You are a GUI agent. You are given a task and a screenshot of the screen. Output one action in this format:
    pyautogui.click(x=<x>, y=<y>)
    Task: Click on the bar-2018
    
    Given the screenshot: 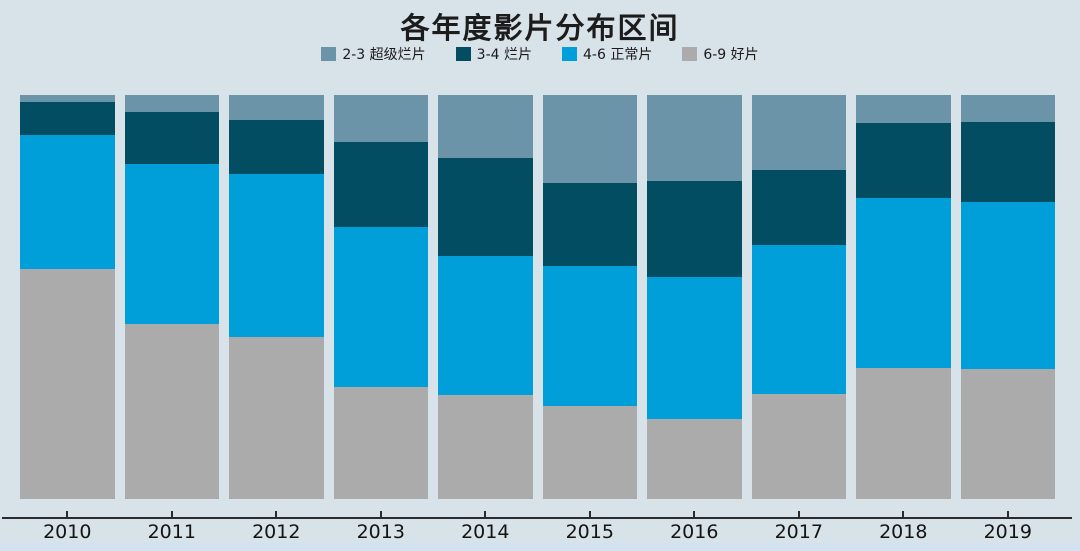 What is the action you would take?
    pyautogui.click(x=903, y=297)
    